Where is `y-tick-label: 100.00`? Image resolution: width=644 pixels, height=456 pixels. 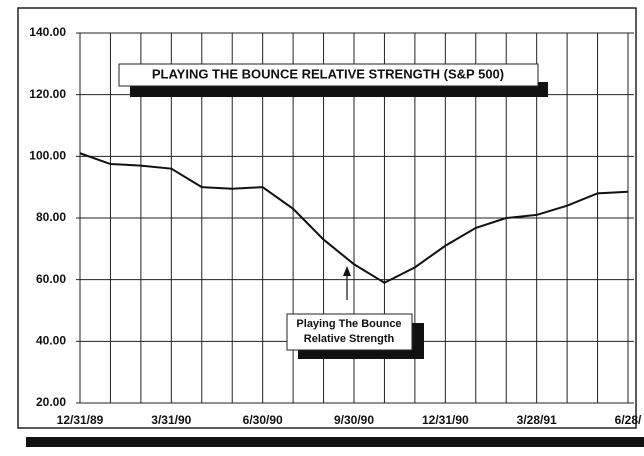
y-tick-label: 100.00 is located at coordinates (47, 156).